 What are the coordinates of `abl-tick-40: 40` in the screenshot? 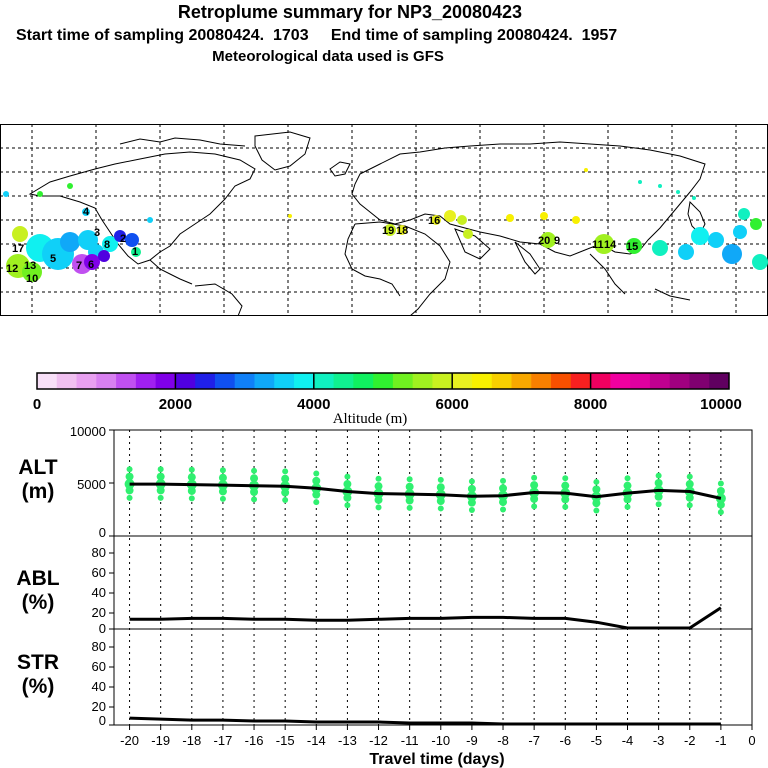 It's located at (99, 592).